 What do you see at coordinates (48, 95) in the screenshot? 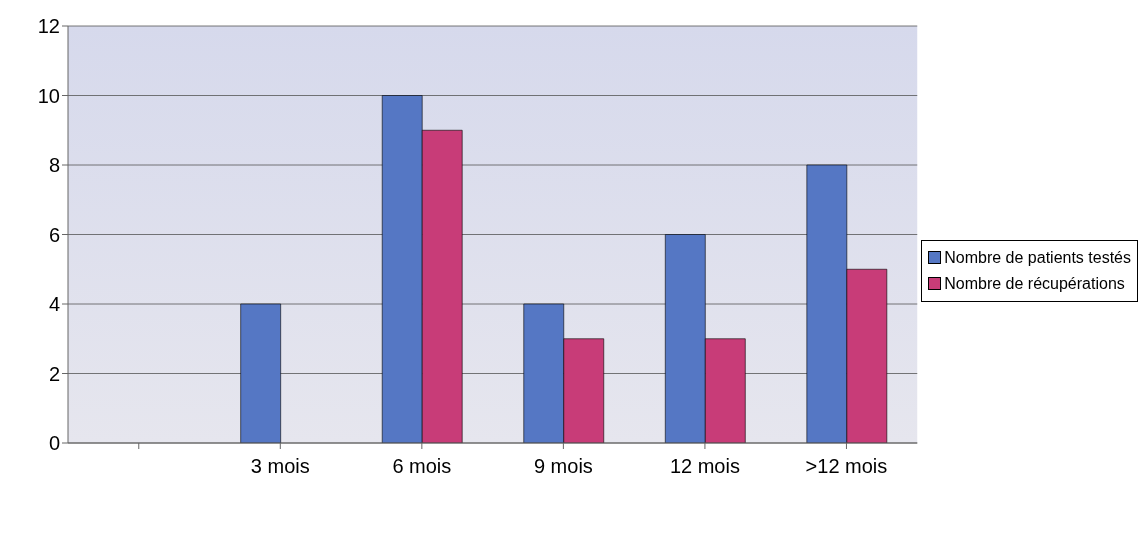
I see `y-tick-label: 10` at bounding box center [48, 95].